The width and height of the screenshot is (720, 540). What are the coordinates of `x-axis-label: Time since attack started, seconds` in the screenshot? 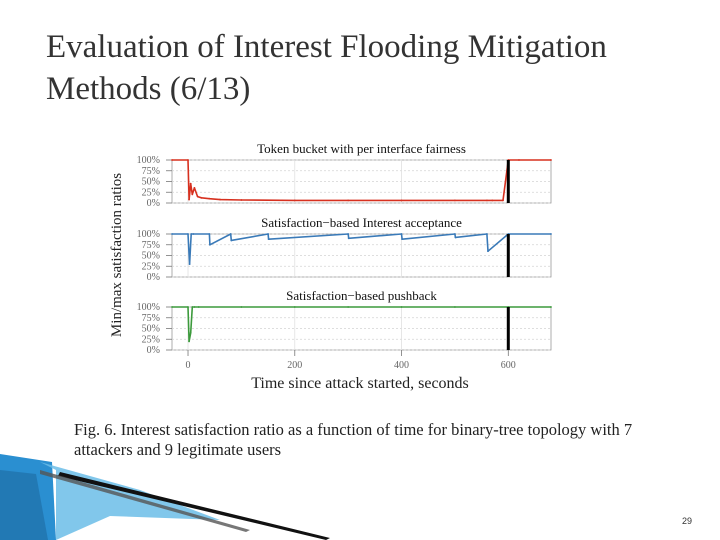 It's located at (360, 383).